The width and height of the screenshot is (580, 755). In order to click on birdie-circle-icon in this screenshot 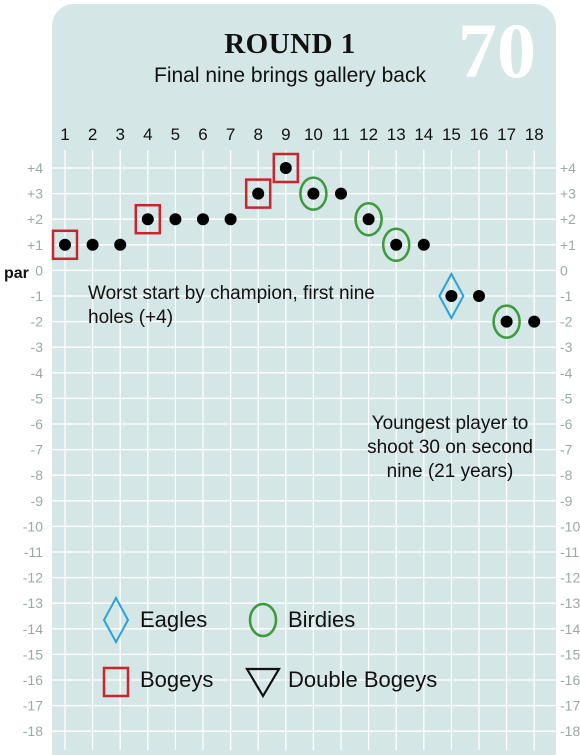, I will do `click(263, 620)`.